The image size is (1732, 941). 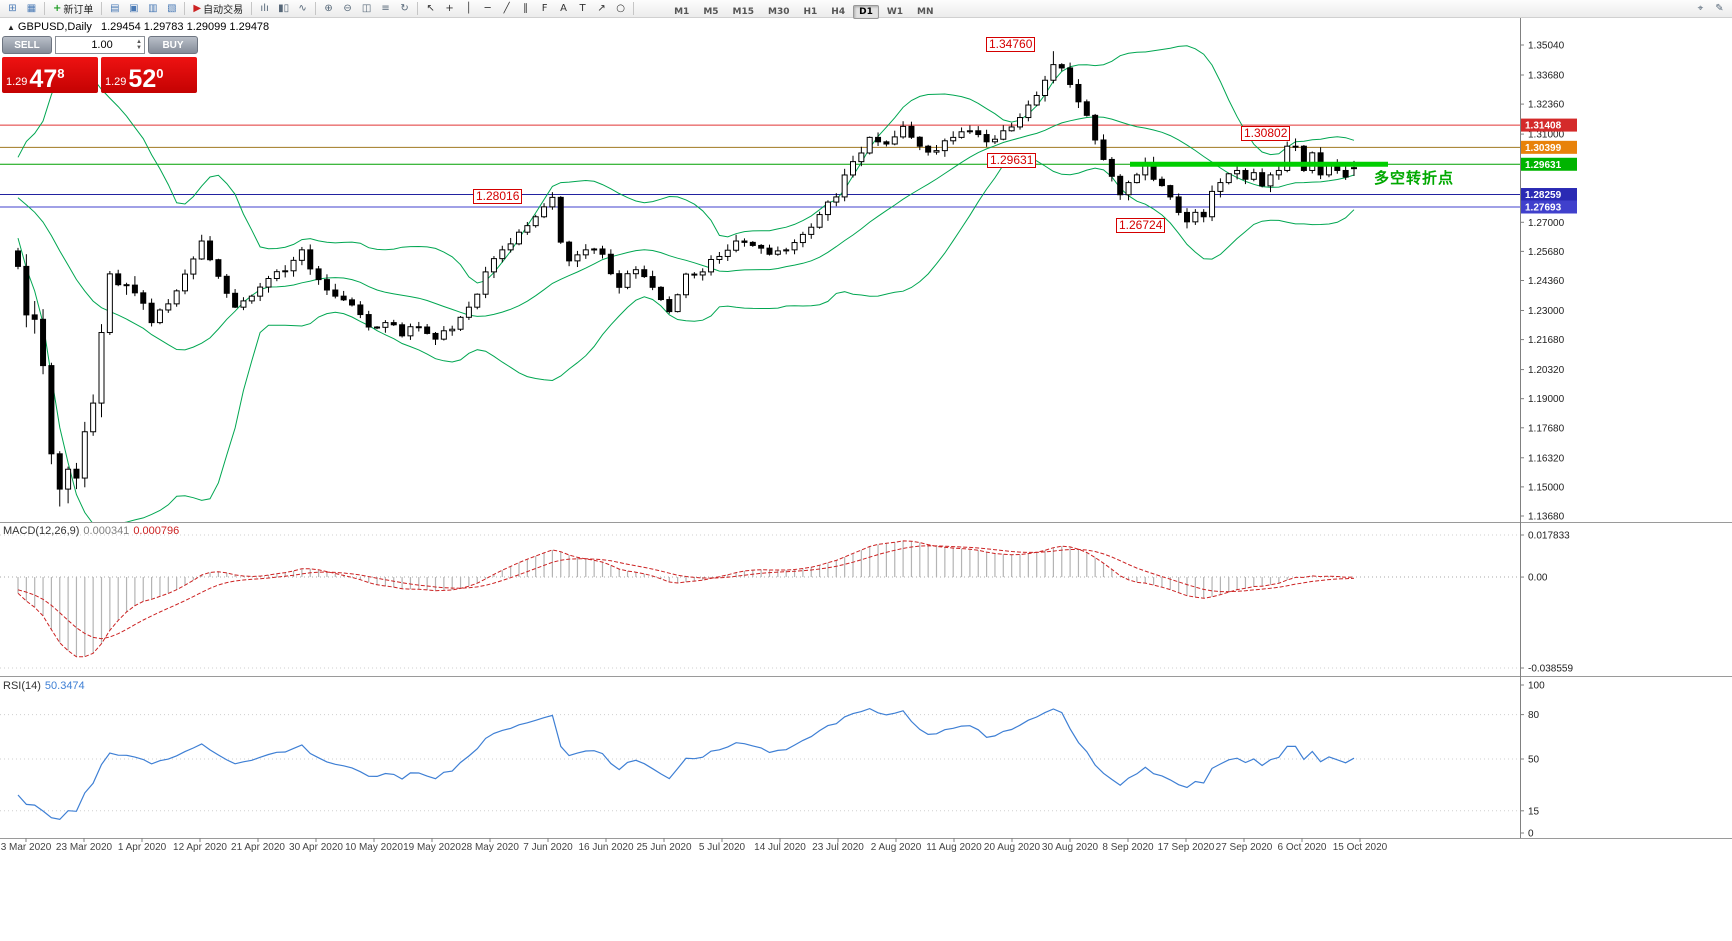 I want to click on price-axis-label: 1.17680, so click(x=1546, y=428).